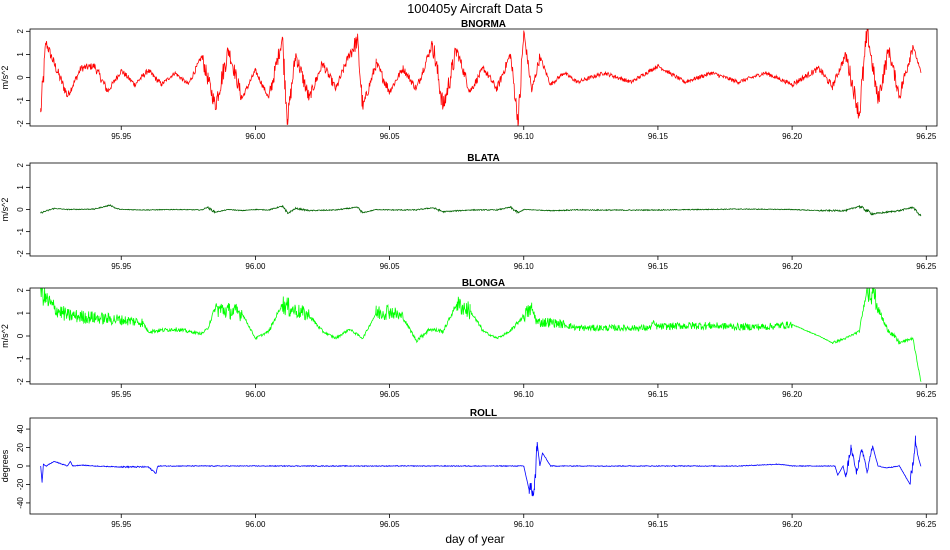 This screenshot has width=950, height=550. What do you see at coordinates (483, 283) in the screenshot?
I see `panel-title-blonga: BLONGA` at bounding box center [483, 283].